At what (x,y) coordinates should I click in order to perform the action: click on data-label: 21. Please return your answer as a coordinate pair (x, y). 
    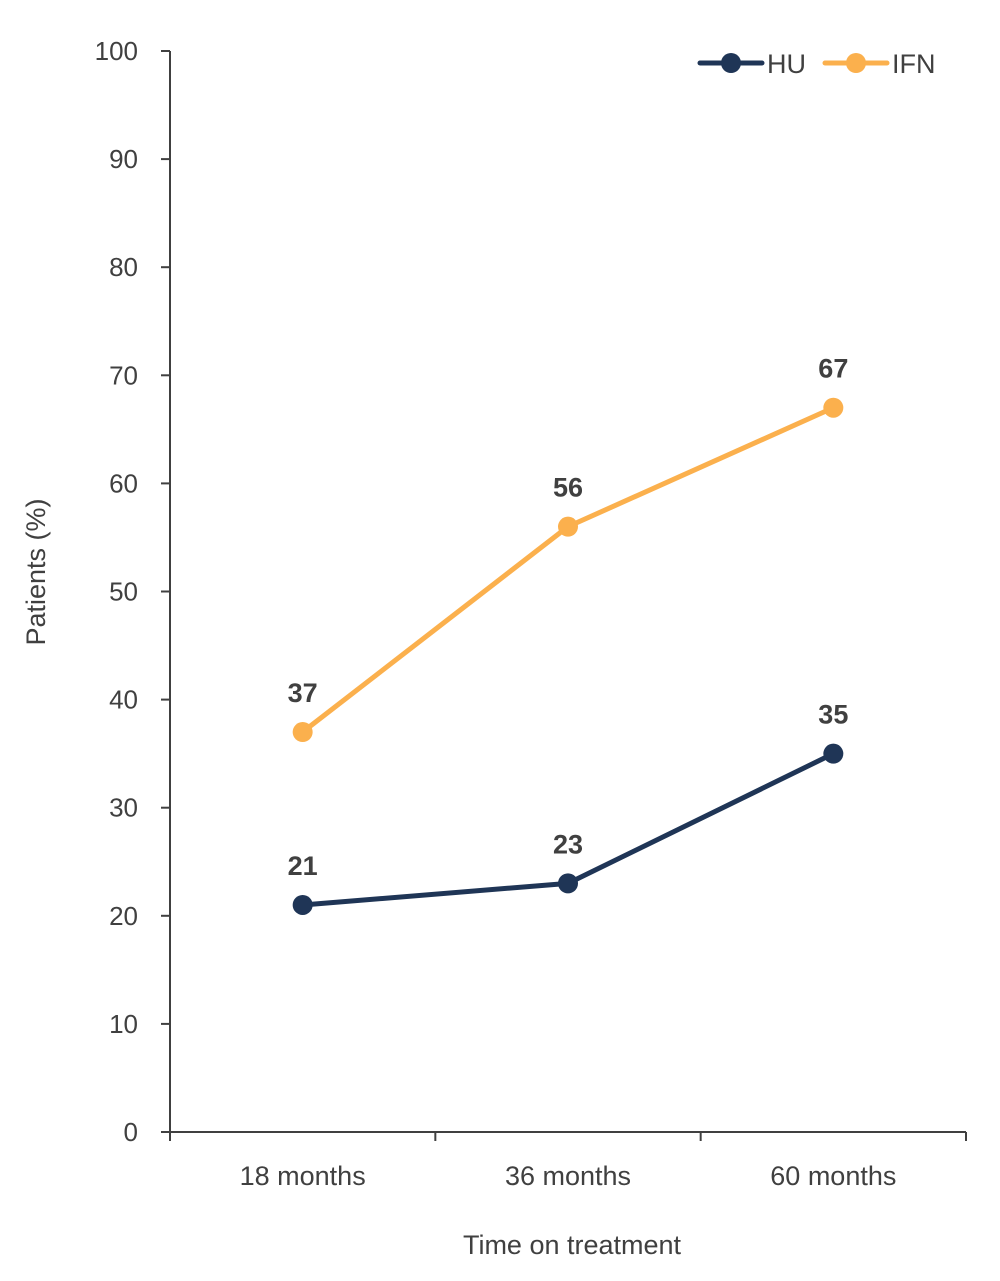
    Looking at the image, I should click on (303, 866).